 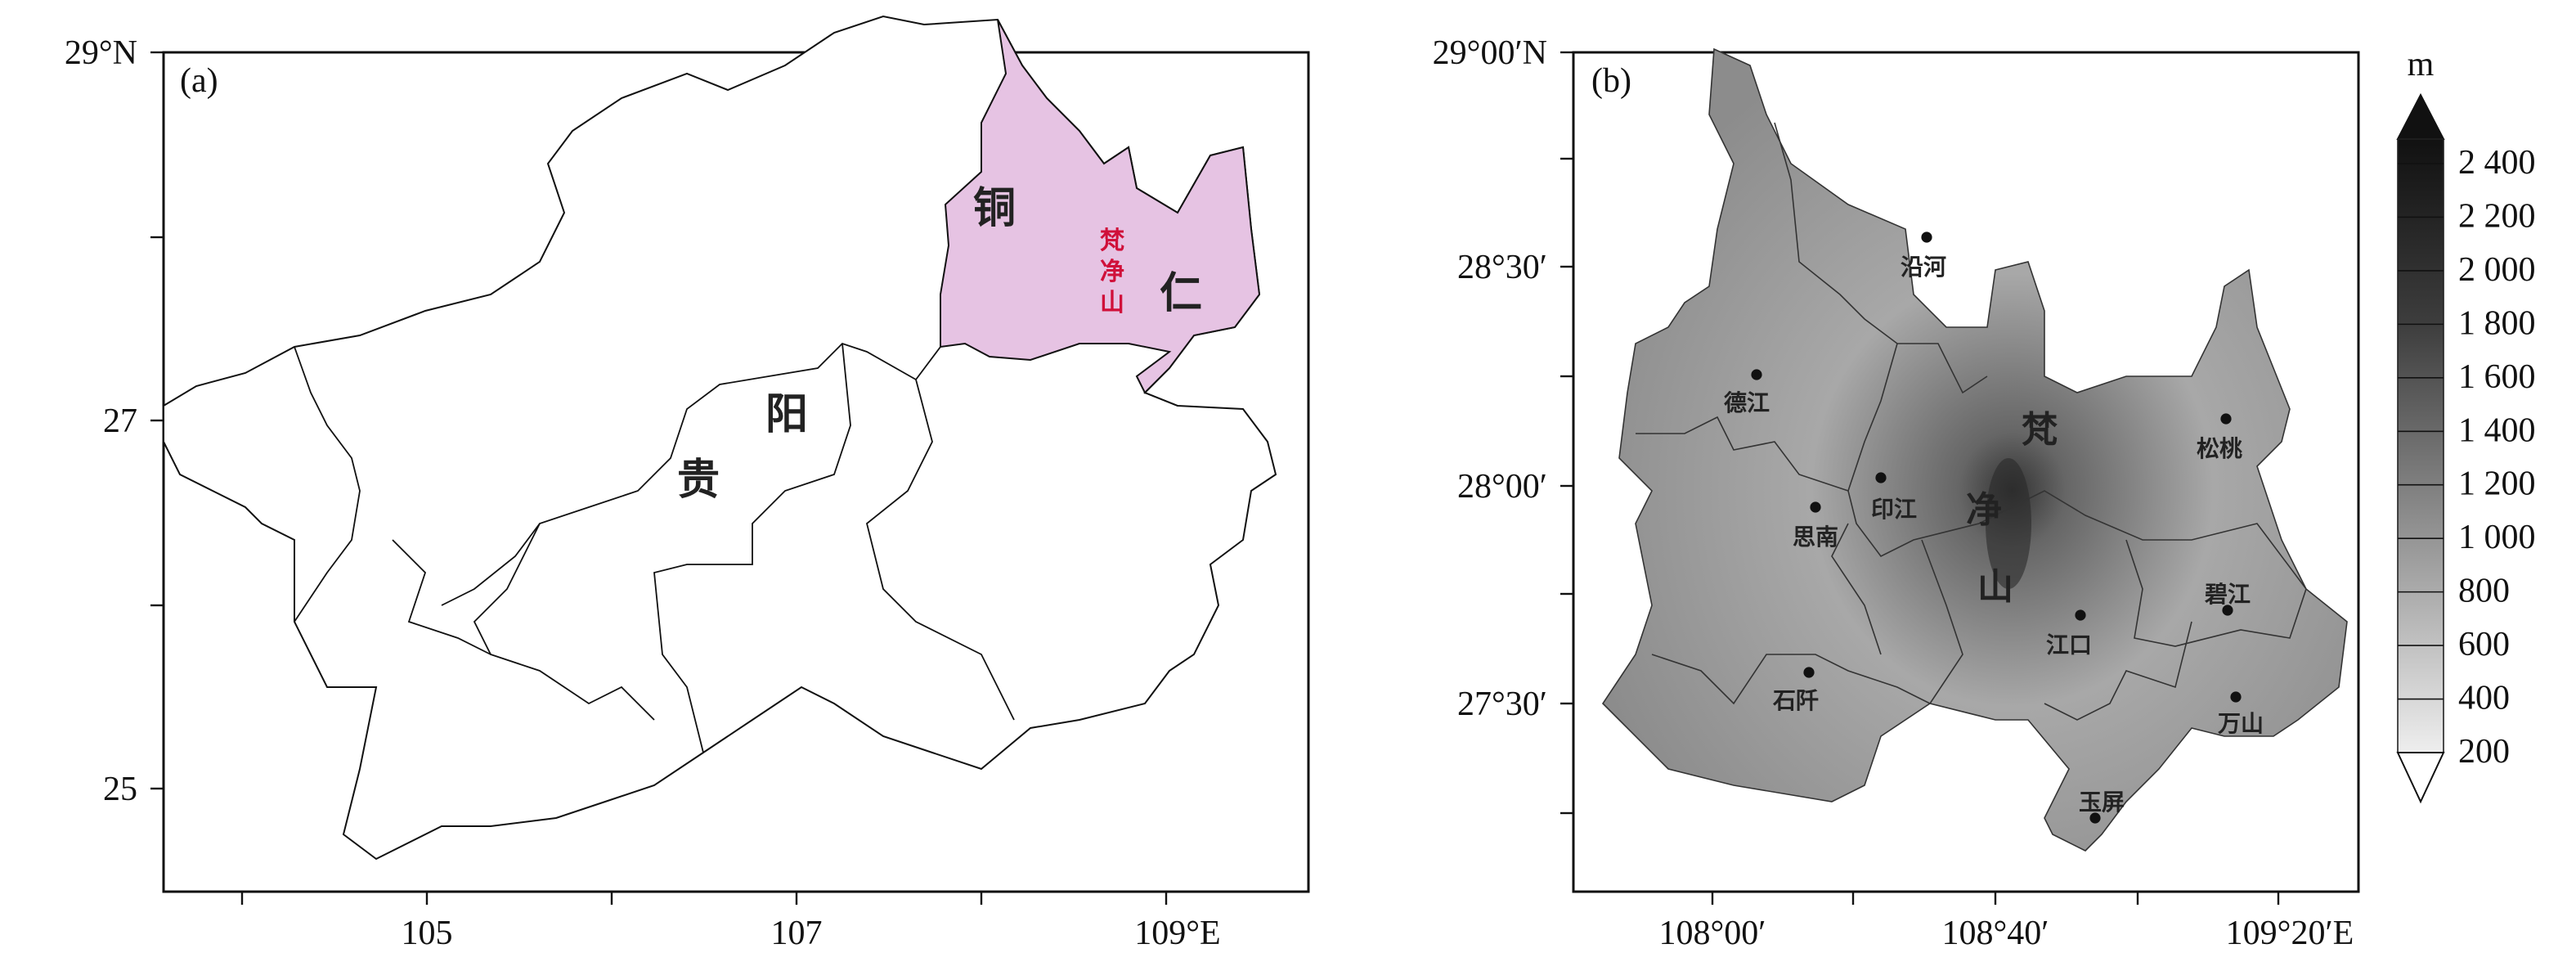 I want to click on panel-b-y-tick: 28°00′, so click(x=1502, y=487).